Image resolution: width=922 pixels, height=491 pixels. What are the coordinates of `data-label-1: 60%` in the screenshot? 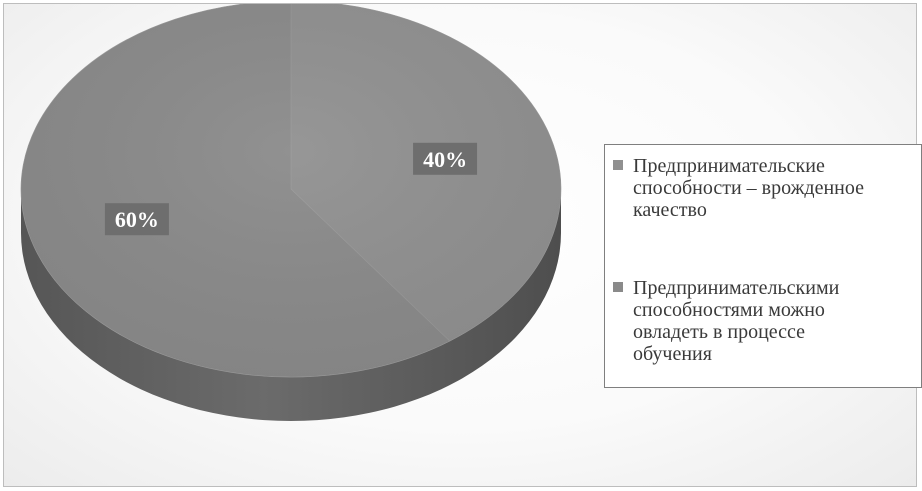 It's located at (136, 219).